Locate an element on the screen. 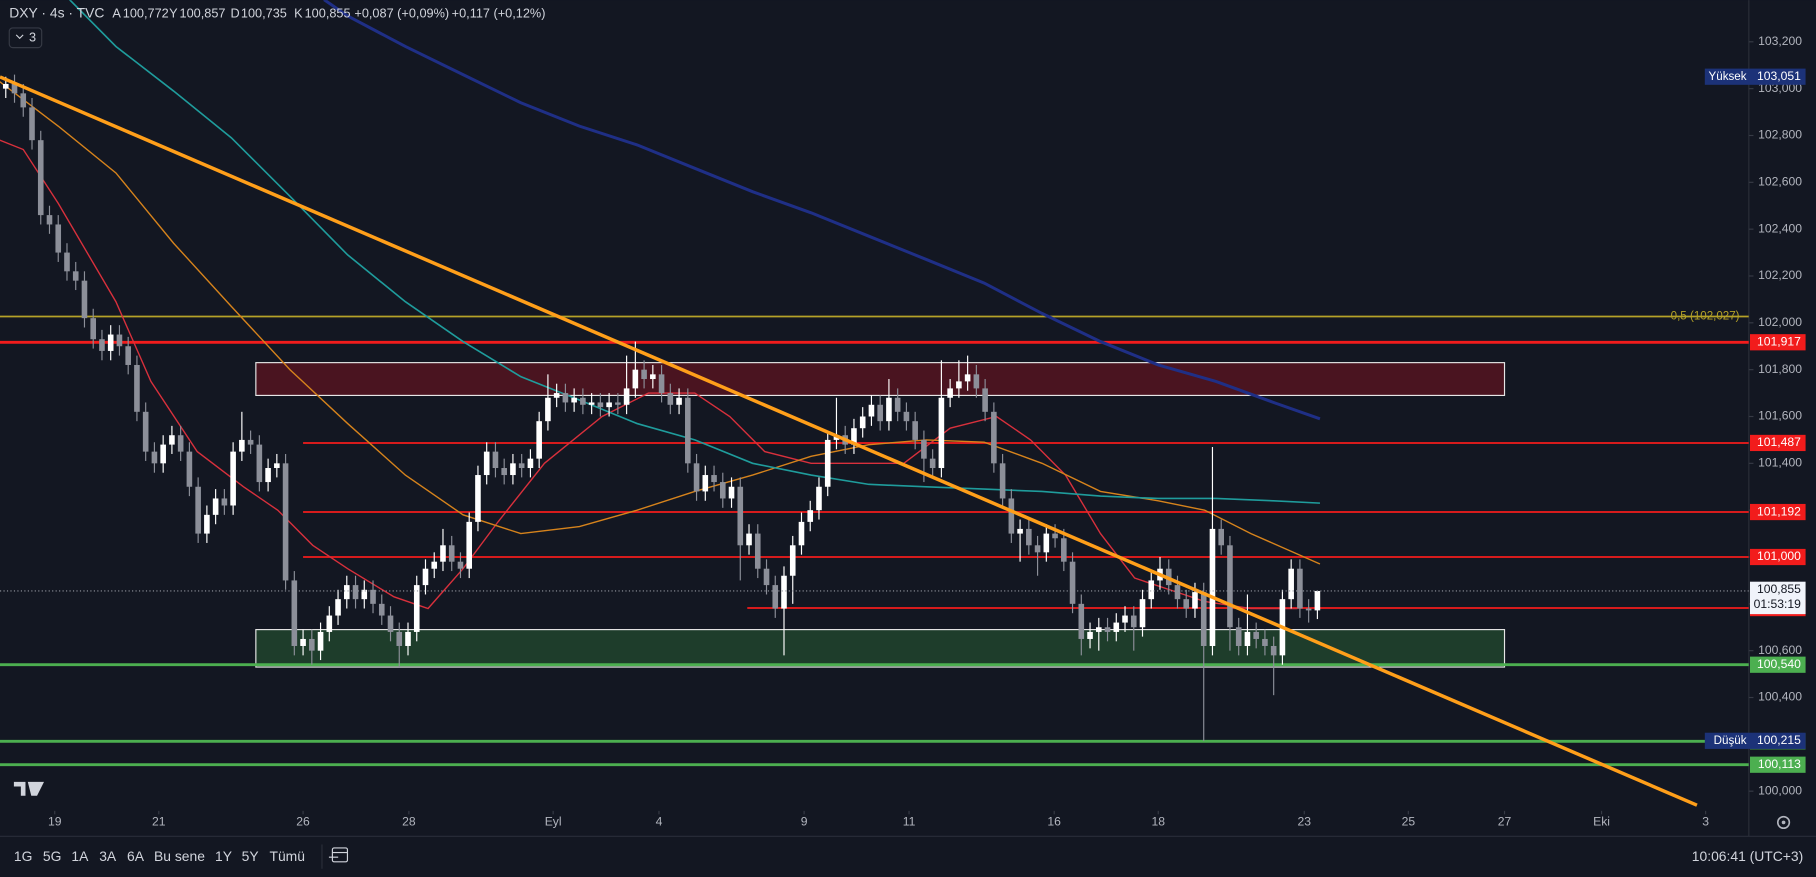  range-button: 5G is located at coordinates (52, 856).